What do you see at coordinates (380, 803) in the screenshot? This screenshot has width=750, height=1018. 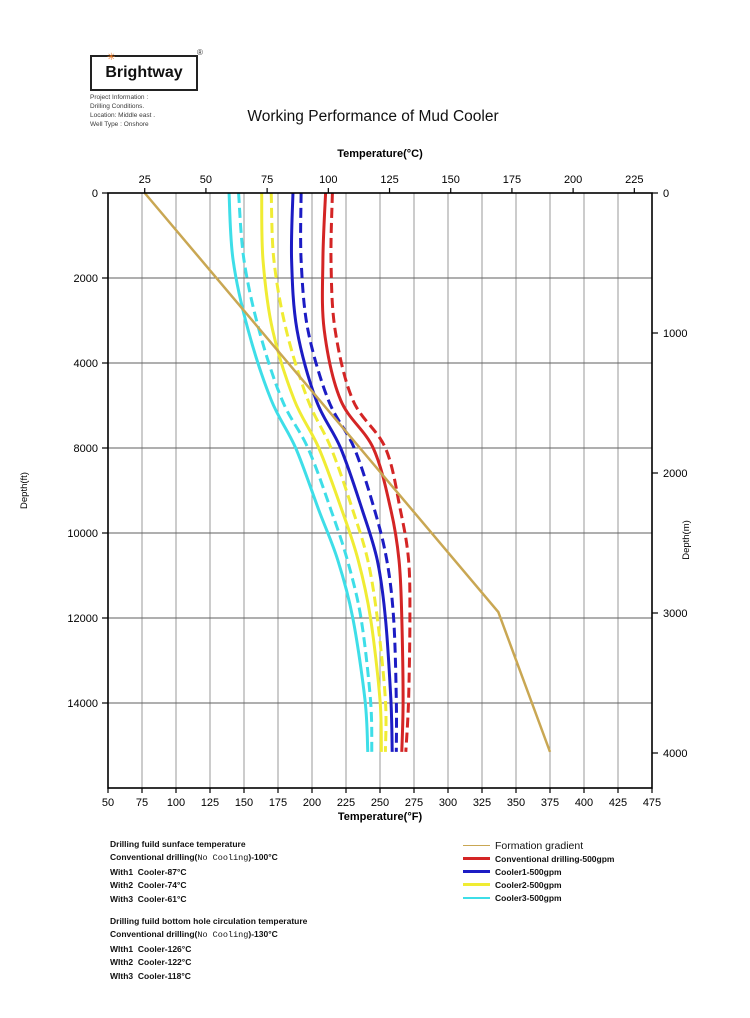 I see `tick-label: 250` at bounding box center [380, 803].